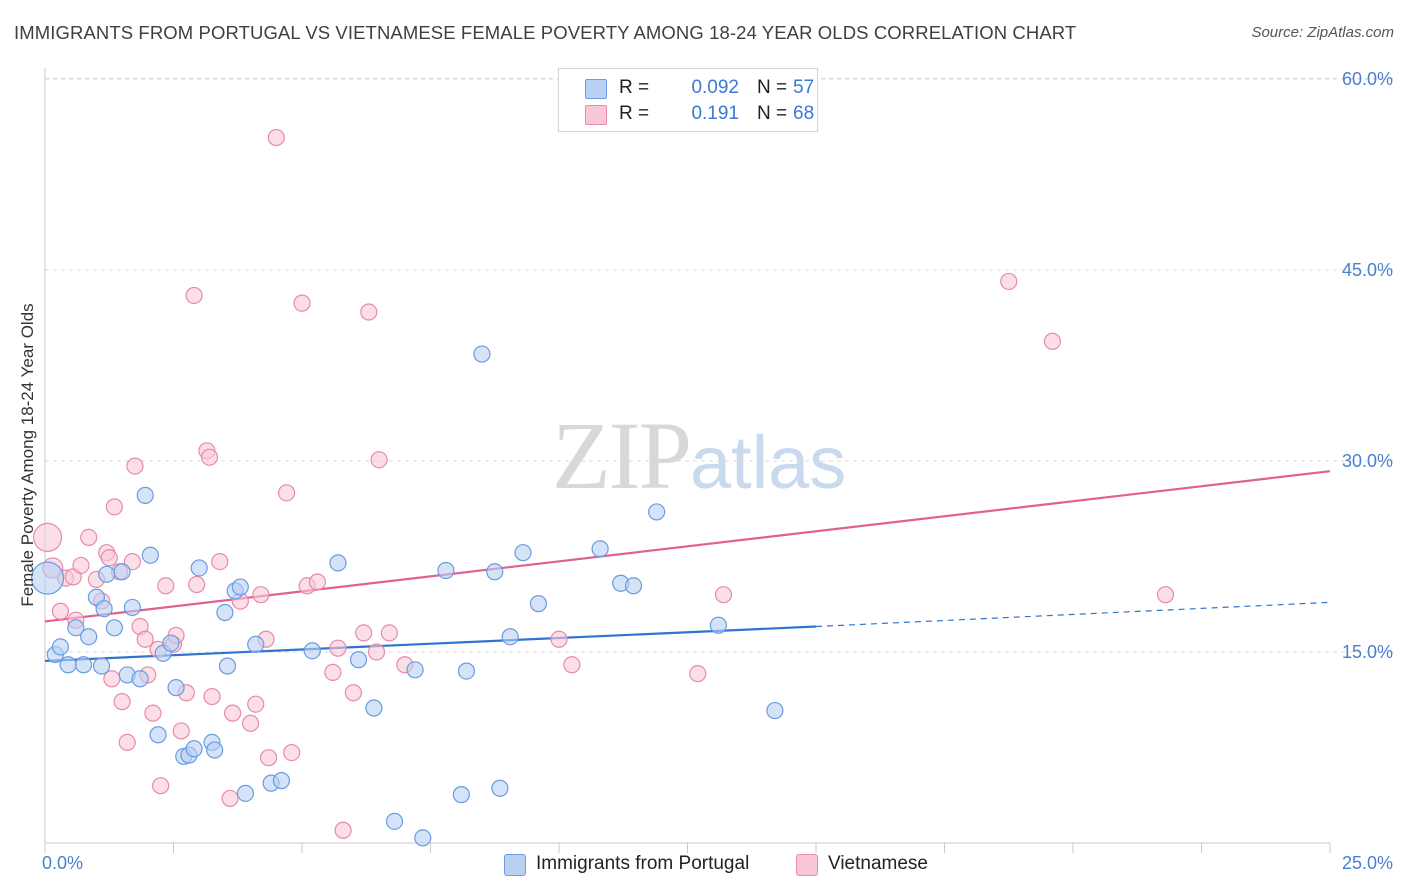 This screenshot has height=892, width=1406. I want to click on watermark-atlas: atlas, so click(768, 462).